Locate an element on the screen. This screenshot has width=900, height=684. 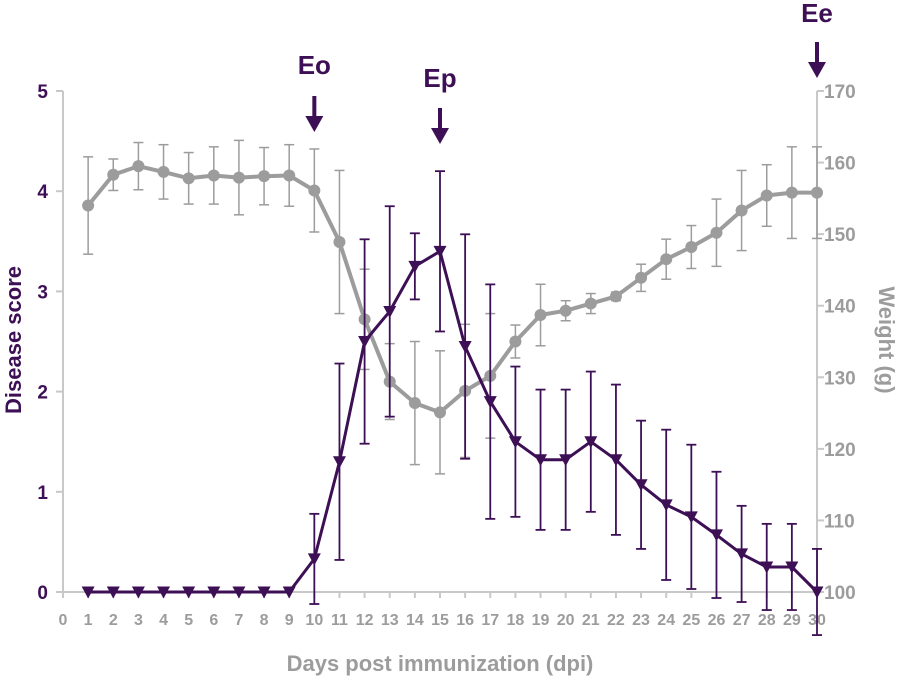
right-tick-label: 120 is located at coordinates (840, 450).